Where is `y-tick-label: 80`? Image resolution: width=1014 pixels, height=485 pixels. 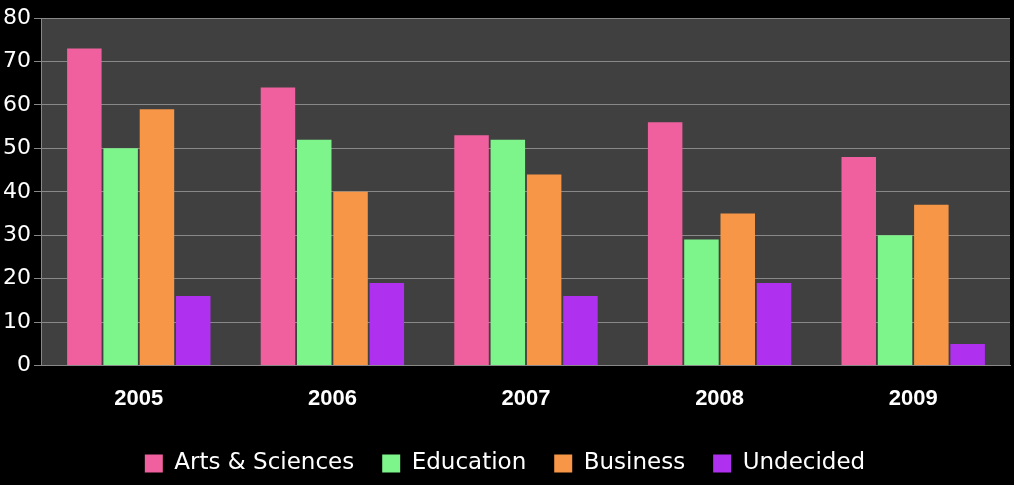
y-tick-label: 80 is located at coordinates (16, 16).